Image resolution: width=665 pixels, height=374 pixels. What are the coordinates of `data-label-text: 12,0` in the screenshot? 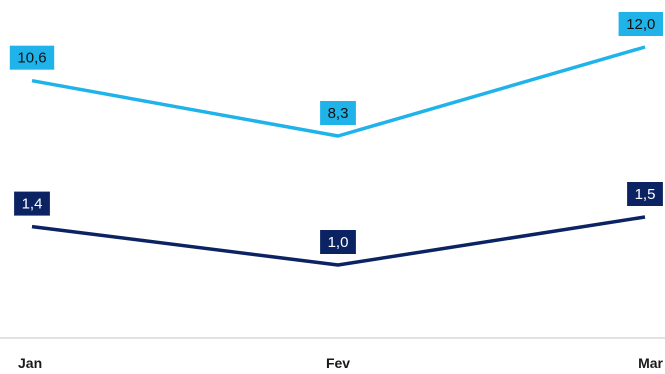 It's located at (640, 24).